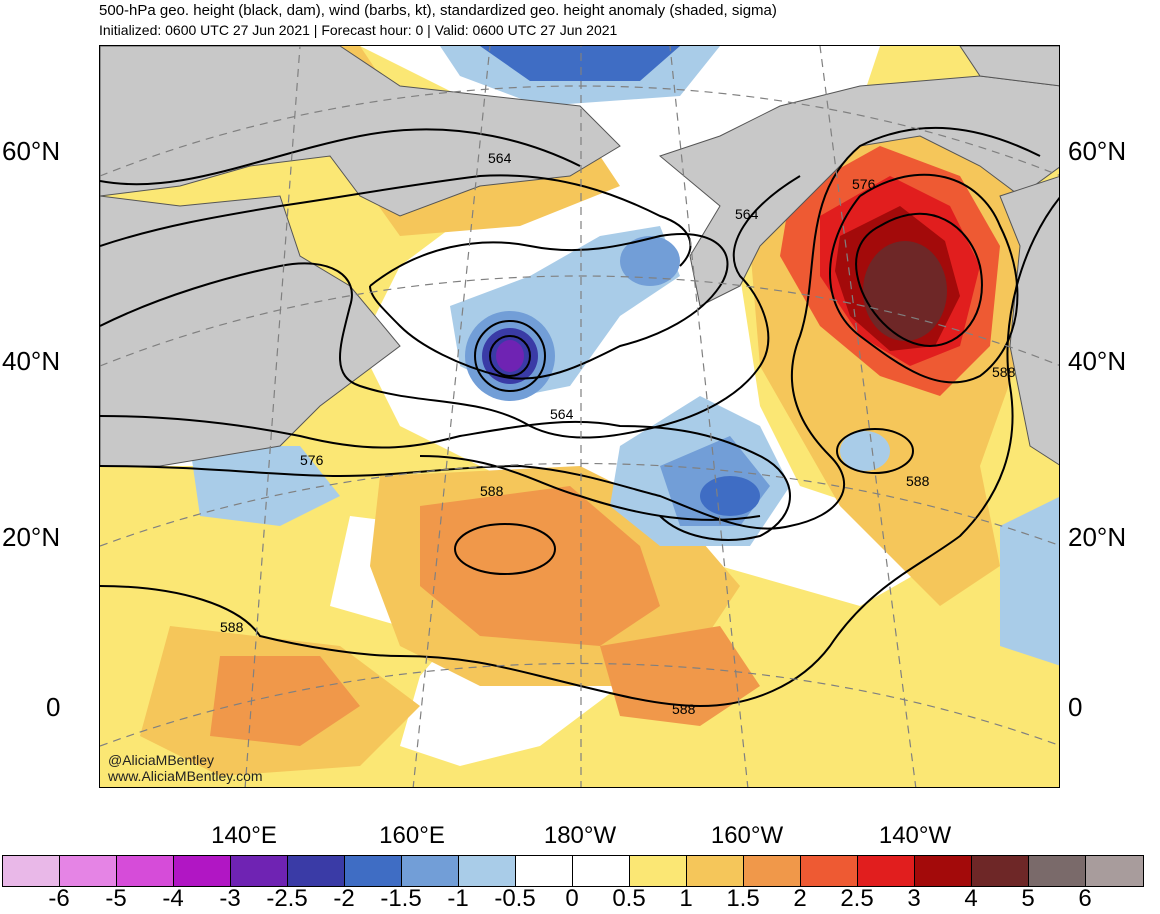 The width and height of the screenshot is (1160, 914). Describe the element at coordinates (1097, 361) in the screenshot. I see `lat-label-right: 40°N` at that location.